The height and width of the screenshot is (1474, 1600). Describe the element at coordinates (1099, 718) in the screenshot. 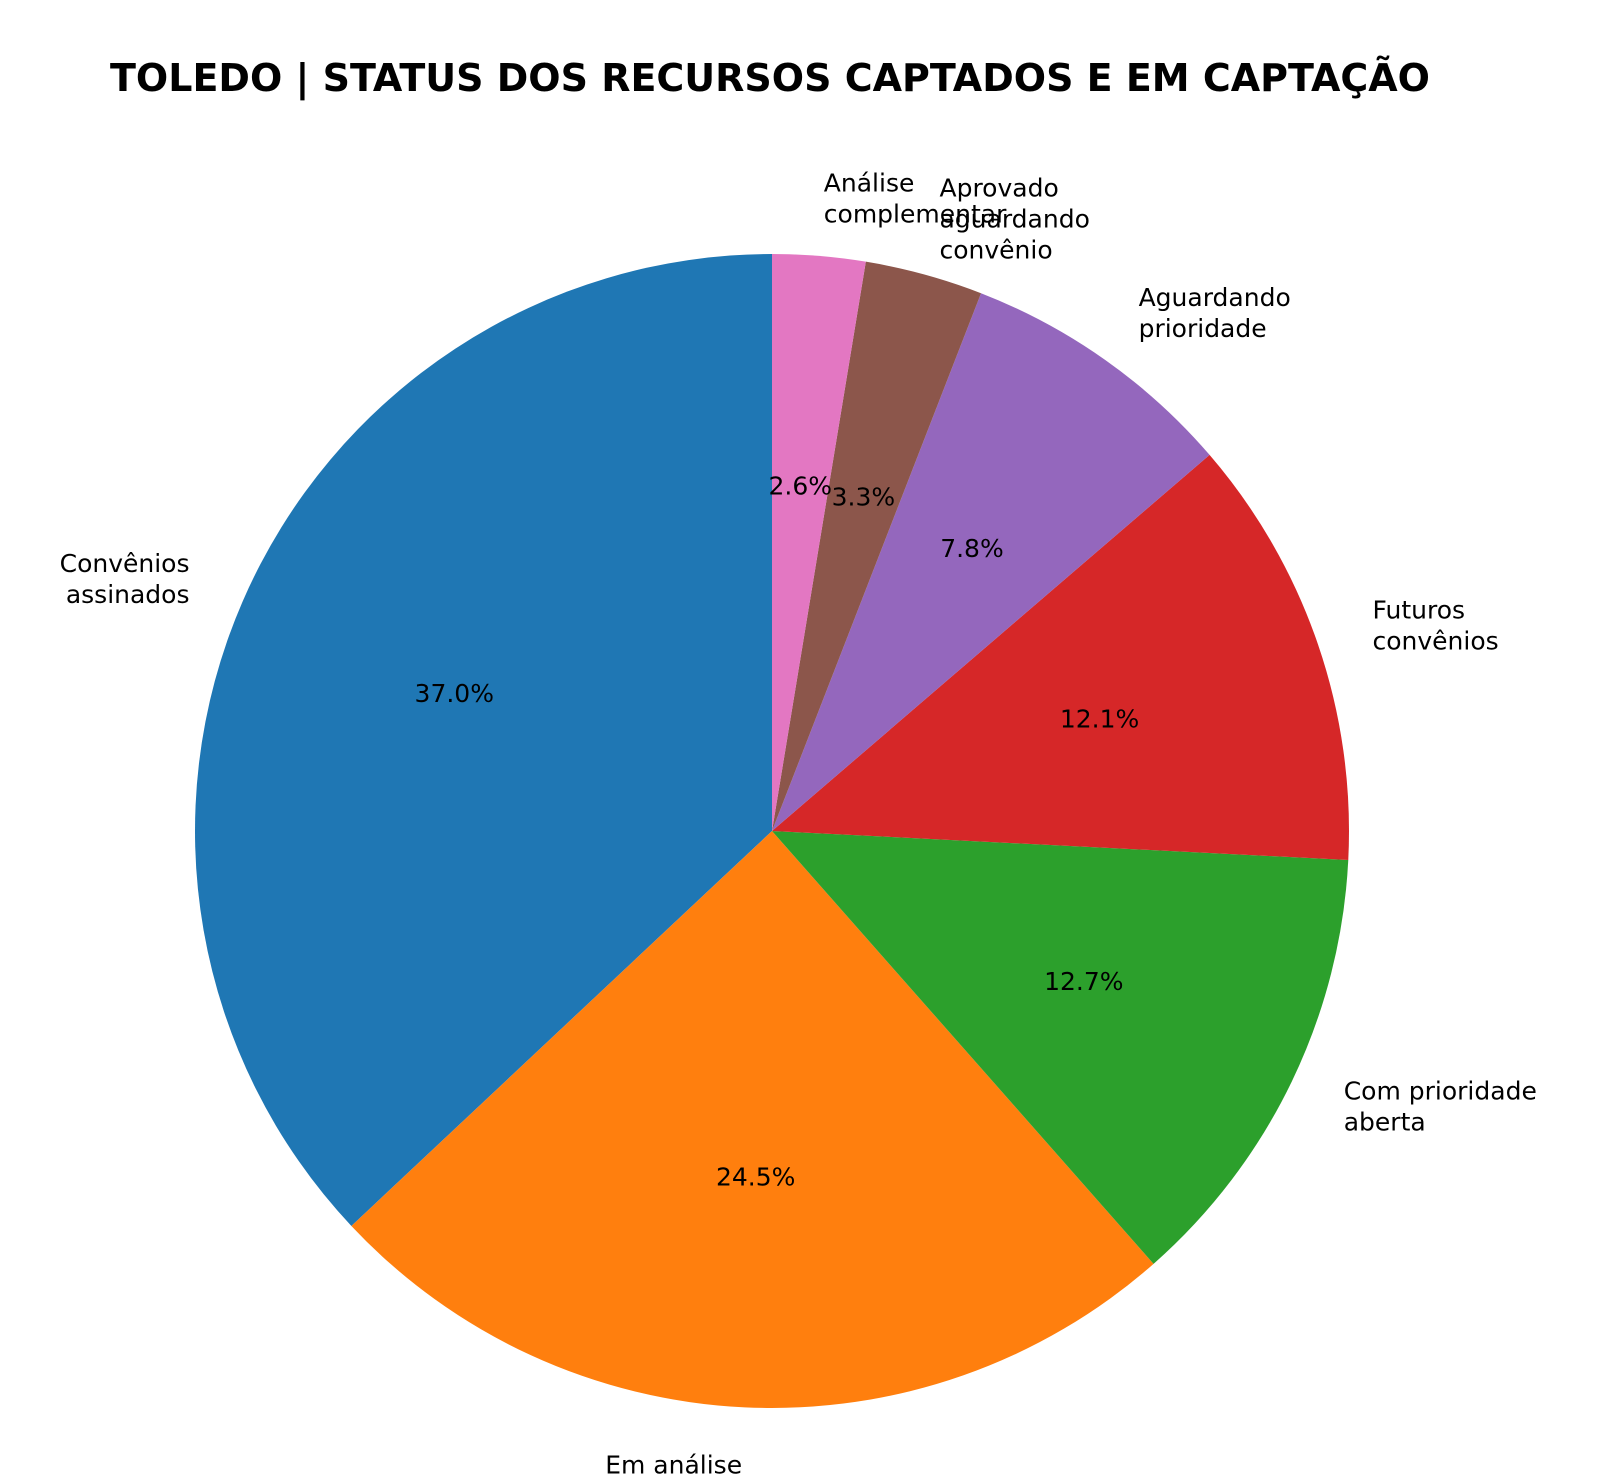

I see `pct-label-futuros-convenios: 12.1%` at that location.